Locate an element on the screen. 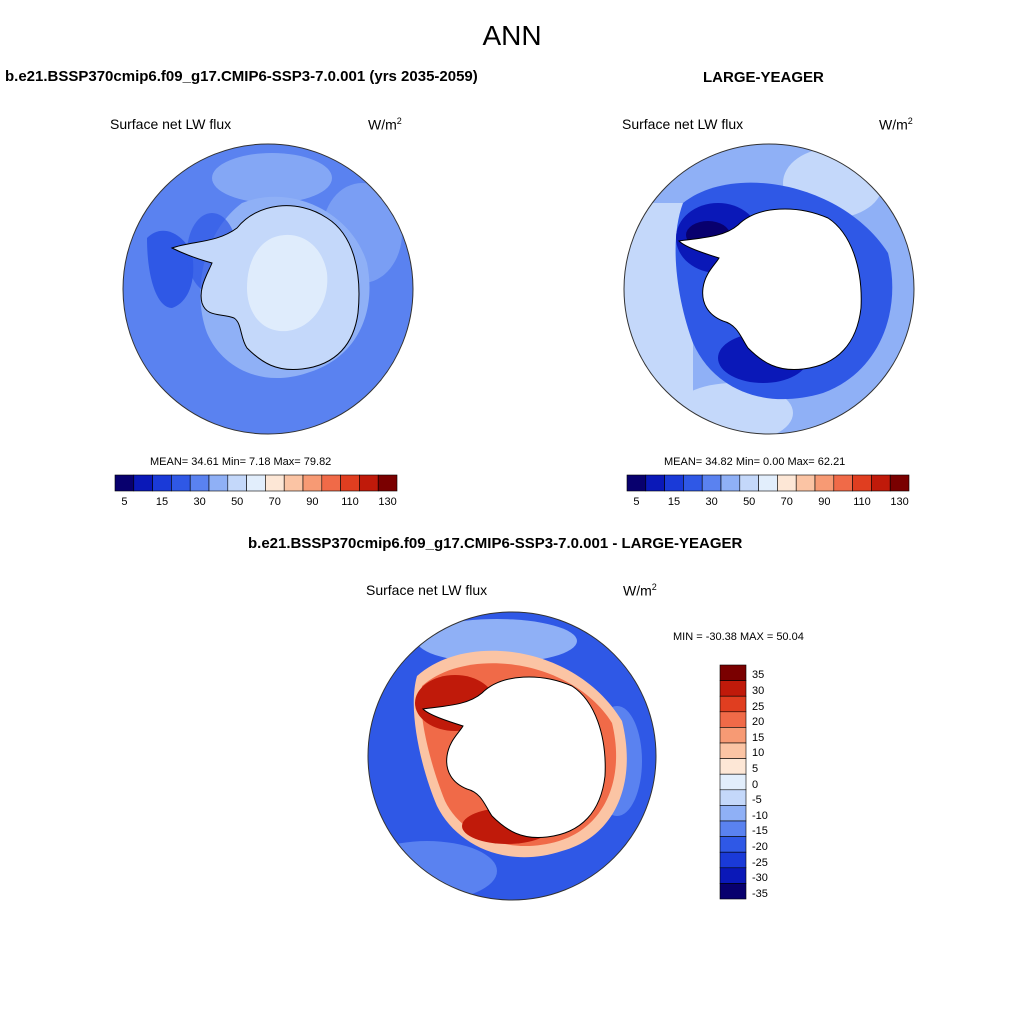  model-colorbar-labels: 5 15 30 50 70 90 110 130 is located at coordinates (256, 503).